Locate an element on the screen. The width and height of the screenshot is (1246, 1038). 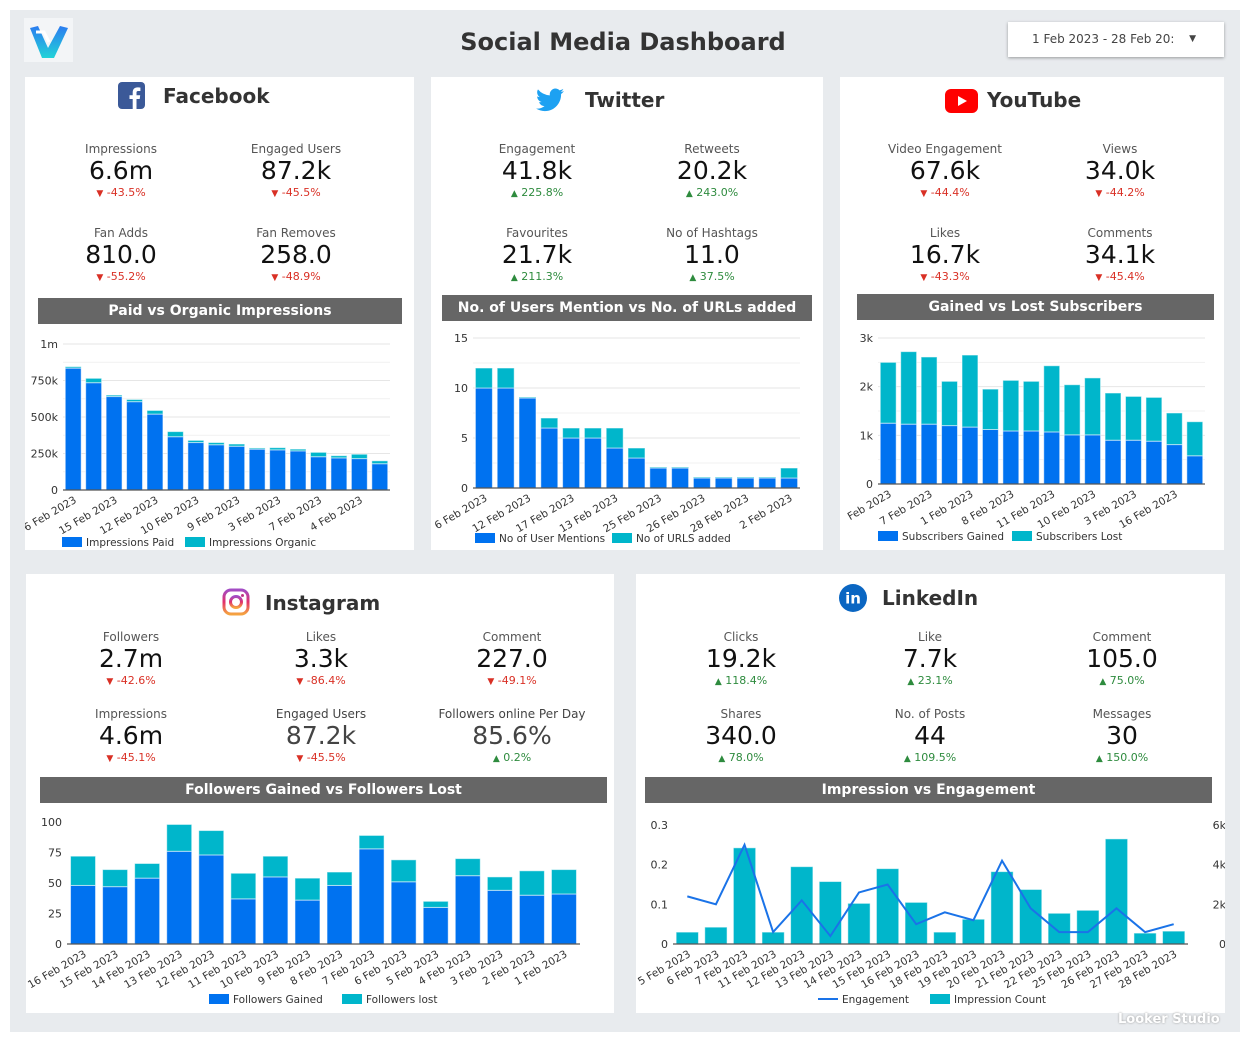
legend-label: No of URLS added is located at coordinates (683, 539).